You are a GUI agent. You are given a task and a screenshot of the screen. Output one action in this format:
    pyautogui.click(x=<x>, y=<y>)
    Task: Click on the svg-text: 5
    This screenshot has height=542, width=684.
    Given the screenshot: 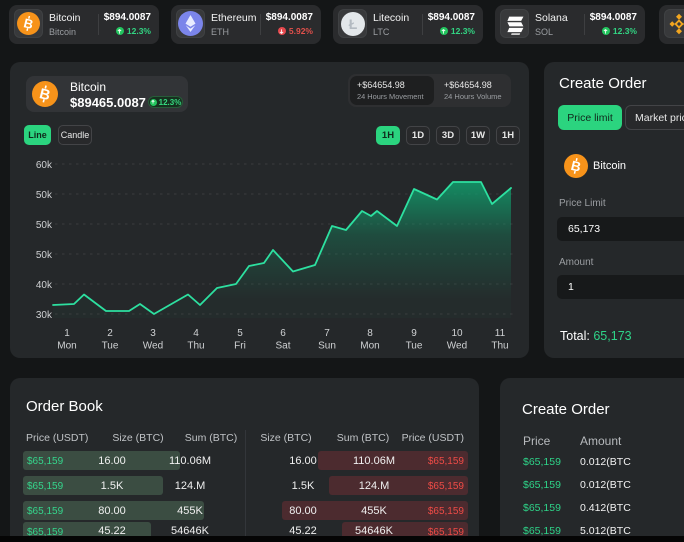 What is the action you would take?
    pyautogui.click(x=240, y=333)
    